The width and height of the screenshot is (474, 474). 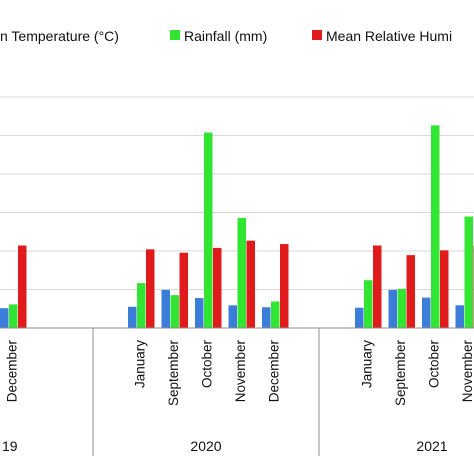 What do you see at coordinates (175, 35) in the screenshot?
I see `legend-swatch-rainfall` at bounding box center [175, 35].